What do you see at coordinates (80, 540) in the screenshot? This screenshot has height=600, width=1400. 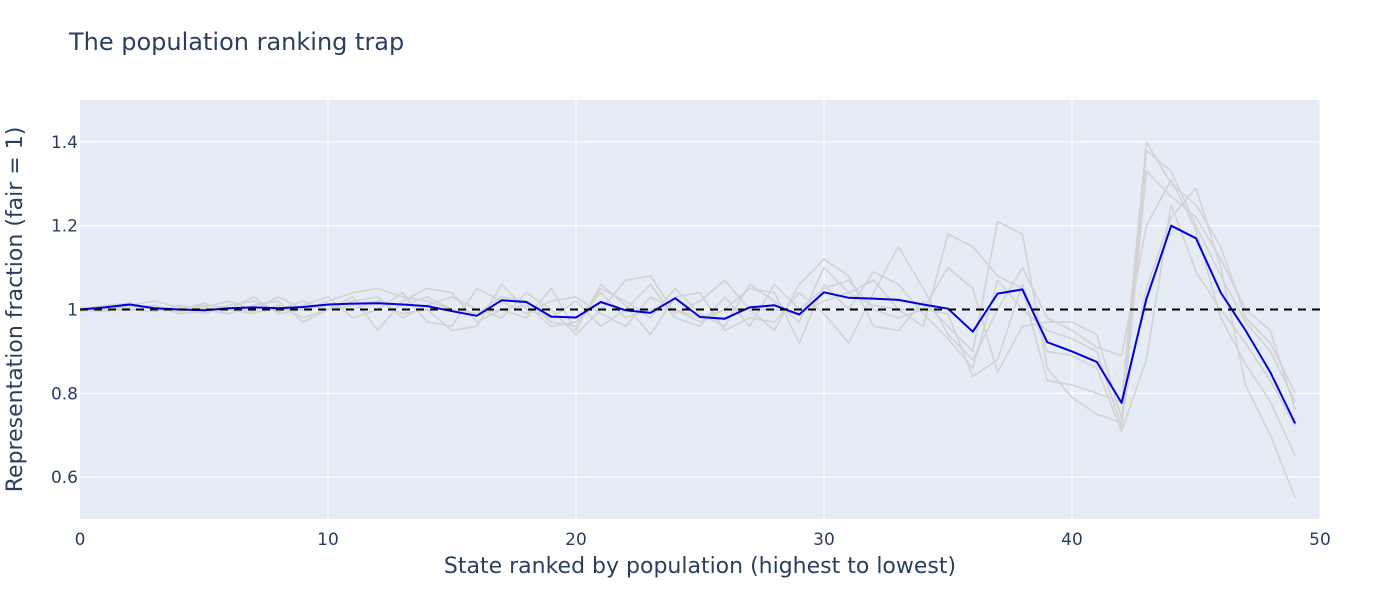 I see `x-tick-label: 0` at bounding box center [80, 540].